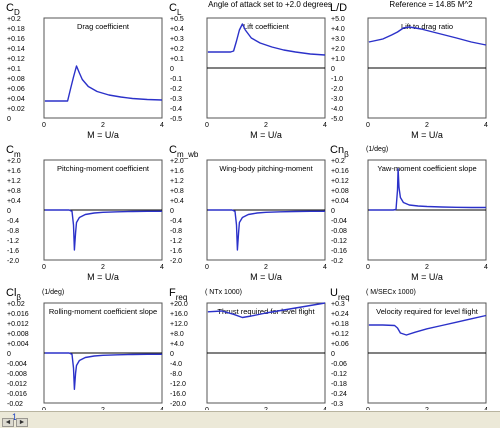 This screenshot has width=500, height=428. I want to click on y-tick-label: +1.0, so click(338, 59).